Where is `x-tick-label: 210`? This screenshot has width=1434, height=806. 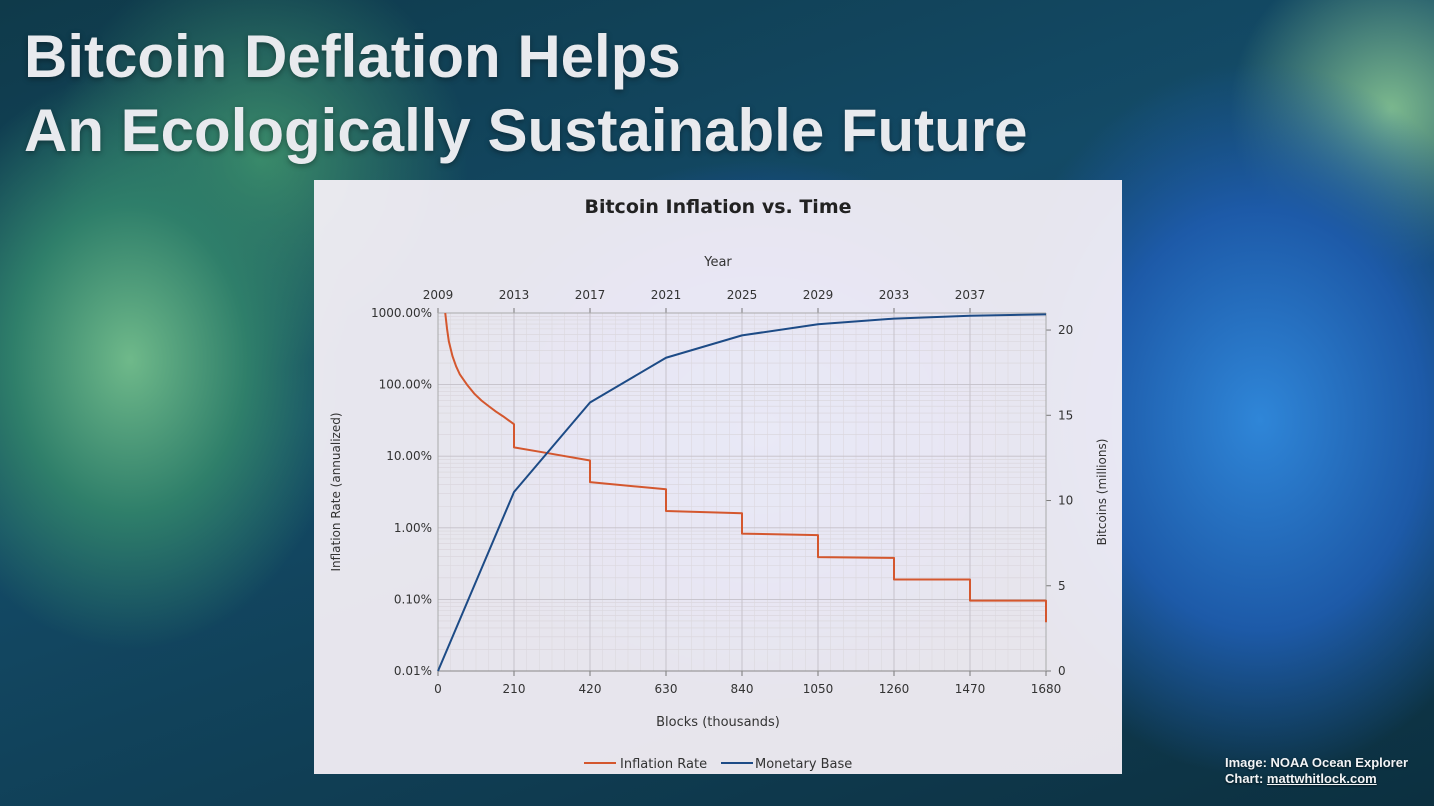
x-tick-label: 210 is located at coordinates (514, 689).